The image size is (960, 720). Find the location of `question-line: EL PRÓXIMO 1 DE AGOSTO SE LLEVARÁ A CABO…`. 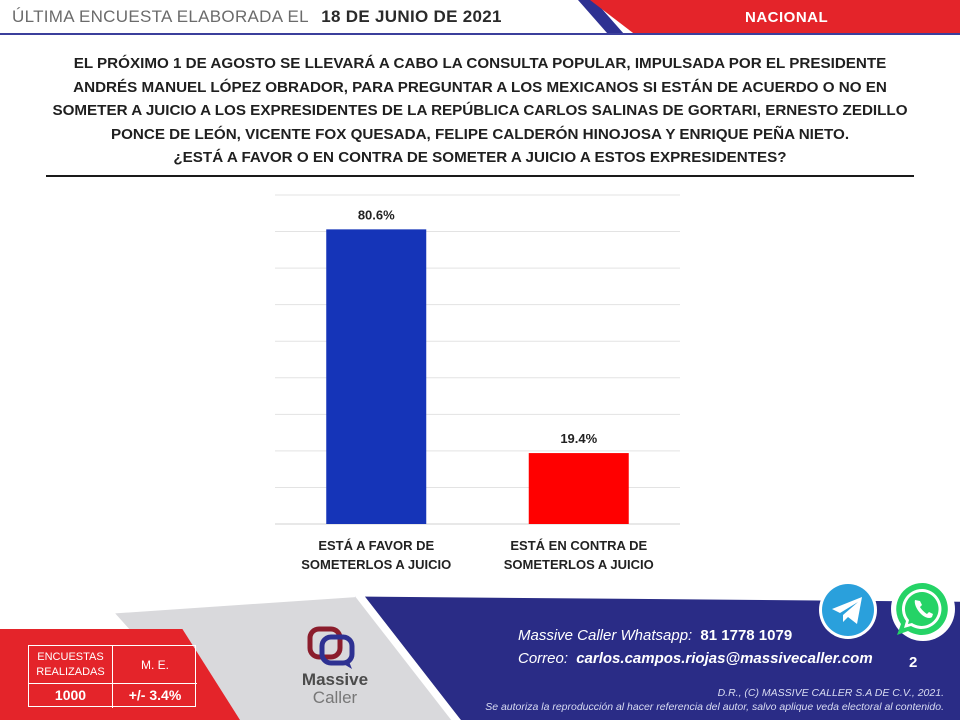

question-line: EL PRÓXIMO 1 DE AGOSTO SE LLEVARÁ A CABO… is located at coordinates (480, 63).